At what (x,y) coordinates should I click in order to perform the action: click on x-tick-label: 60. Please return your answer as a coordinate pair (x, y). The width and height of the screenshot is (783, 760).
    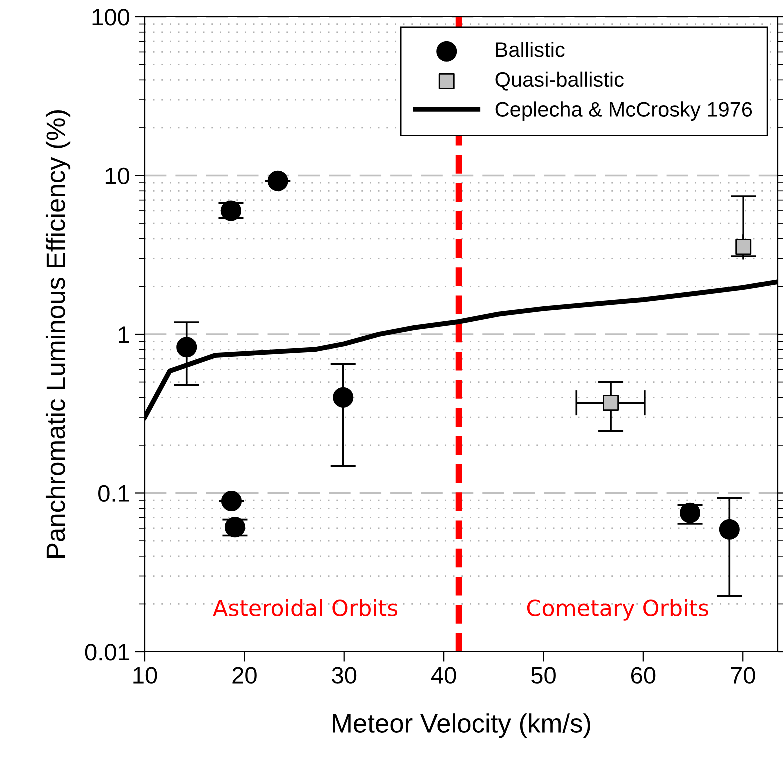
    Looking at the image, I should click on (643, 675).